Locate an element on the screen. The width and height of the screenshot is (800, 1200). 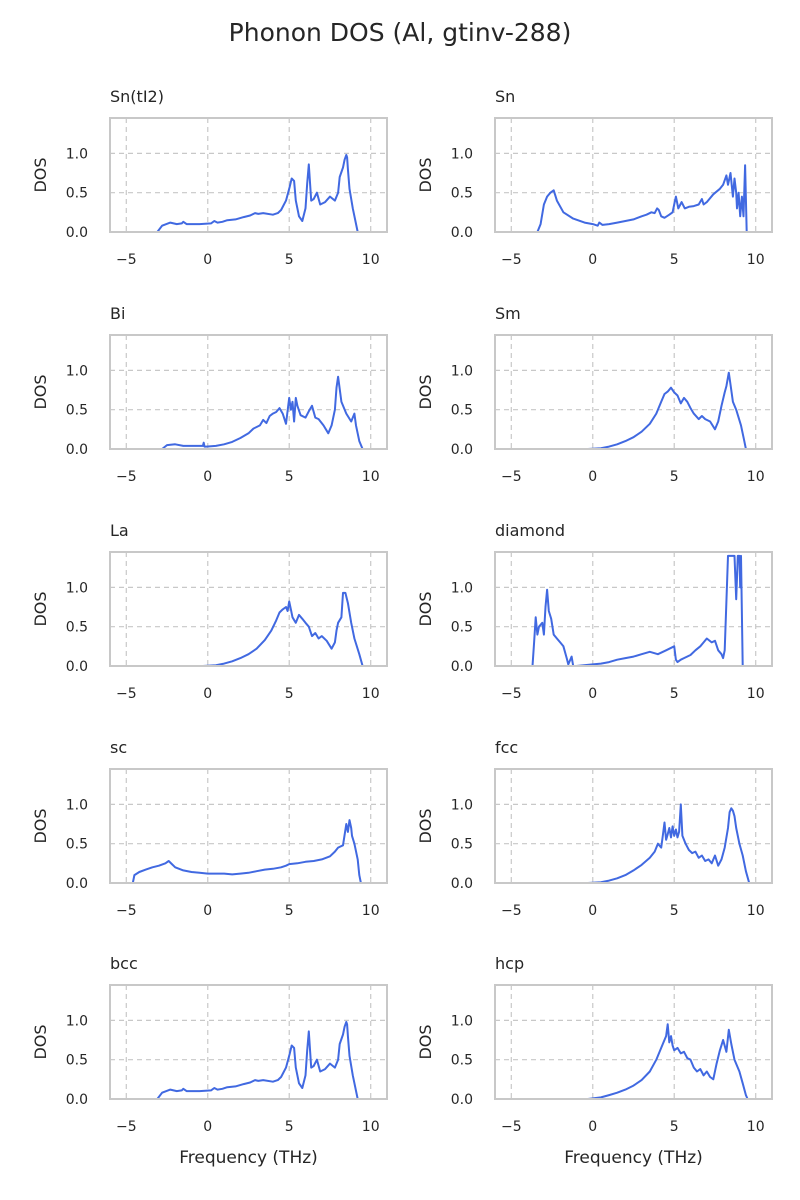
subplot-title: Sn(tI2) is located at coordinates (137, 96).